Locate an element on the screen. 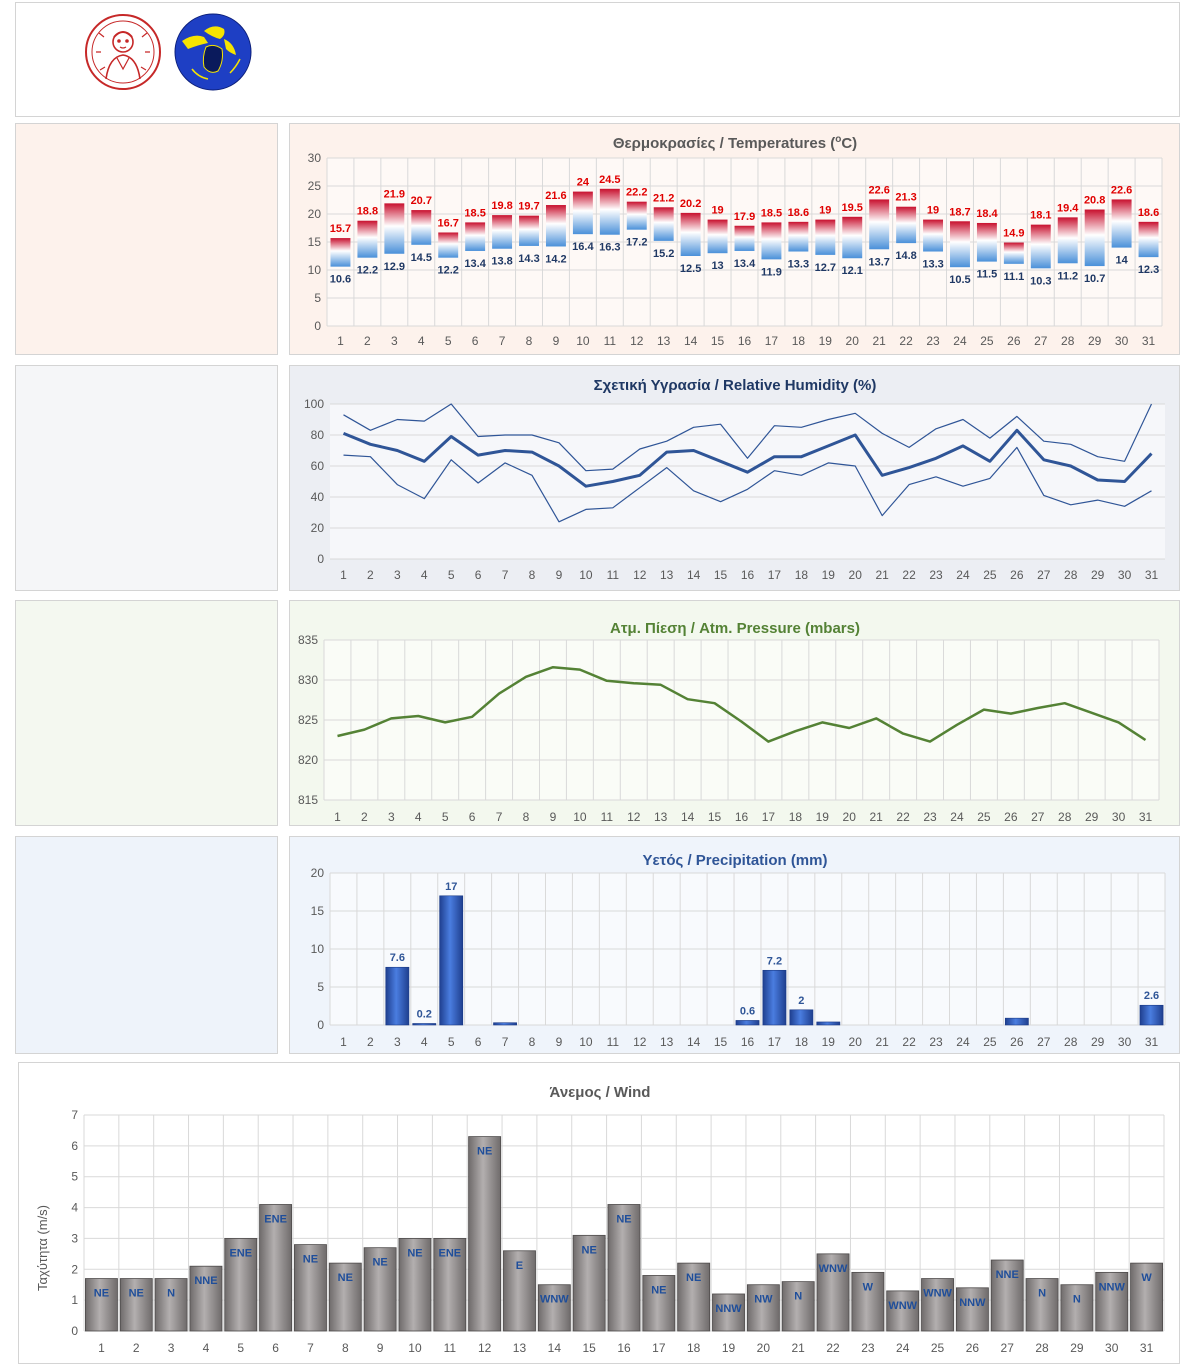 The height and width of the screenshot is (1366, 1181). y-tick-label: 815 is located at coordinates (308, 800).